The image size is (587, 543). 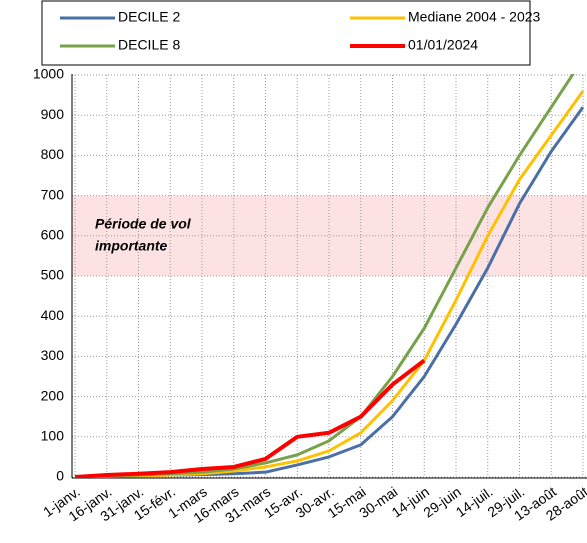 What do you see at coordinates (474, 17) in the screenshot?
I see `legend-label: Mediane 2004 - 2023` at bounding box center [474, 17].